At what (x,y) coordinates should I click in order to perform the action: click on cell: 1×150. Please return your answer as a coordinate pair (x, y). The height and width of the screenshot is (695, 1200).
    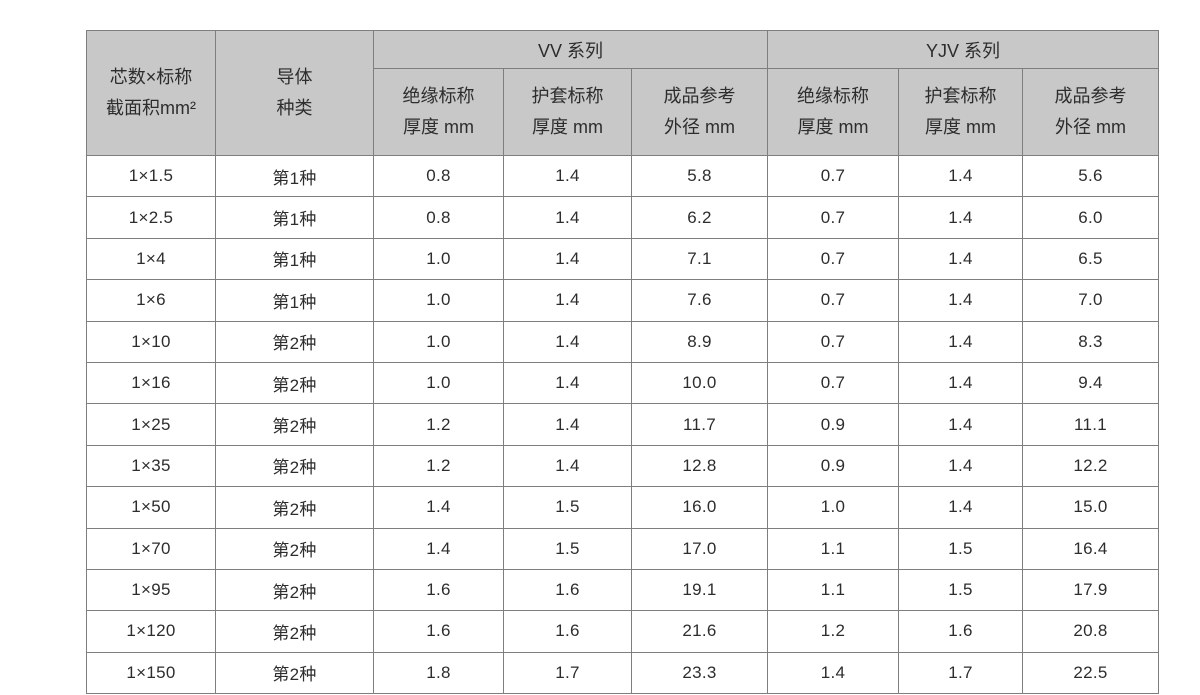
    Looking at the image, I should click on (151, 673).